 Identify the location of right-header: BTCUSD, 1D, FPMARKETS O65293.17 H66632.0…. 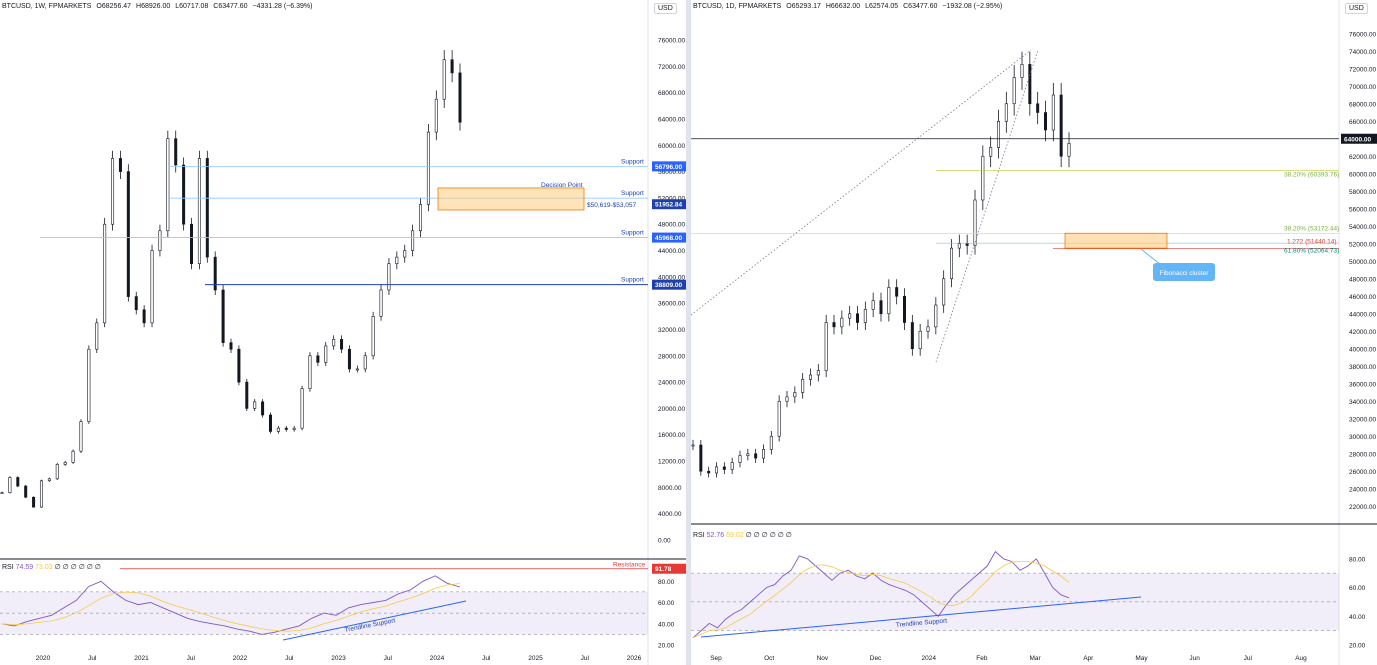
(849, 6).